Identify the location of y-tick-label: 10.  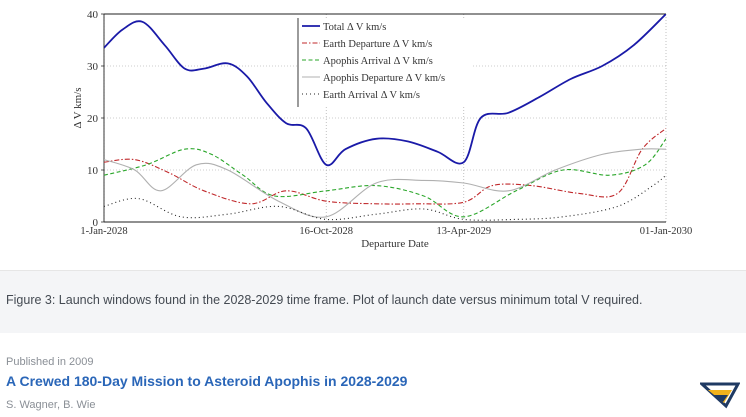
(93, 171).